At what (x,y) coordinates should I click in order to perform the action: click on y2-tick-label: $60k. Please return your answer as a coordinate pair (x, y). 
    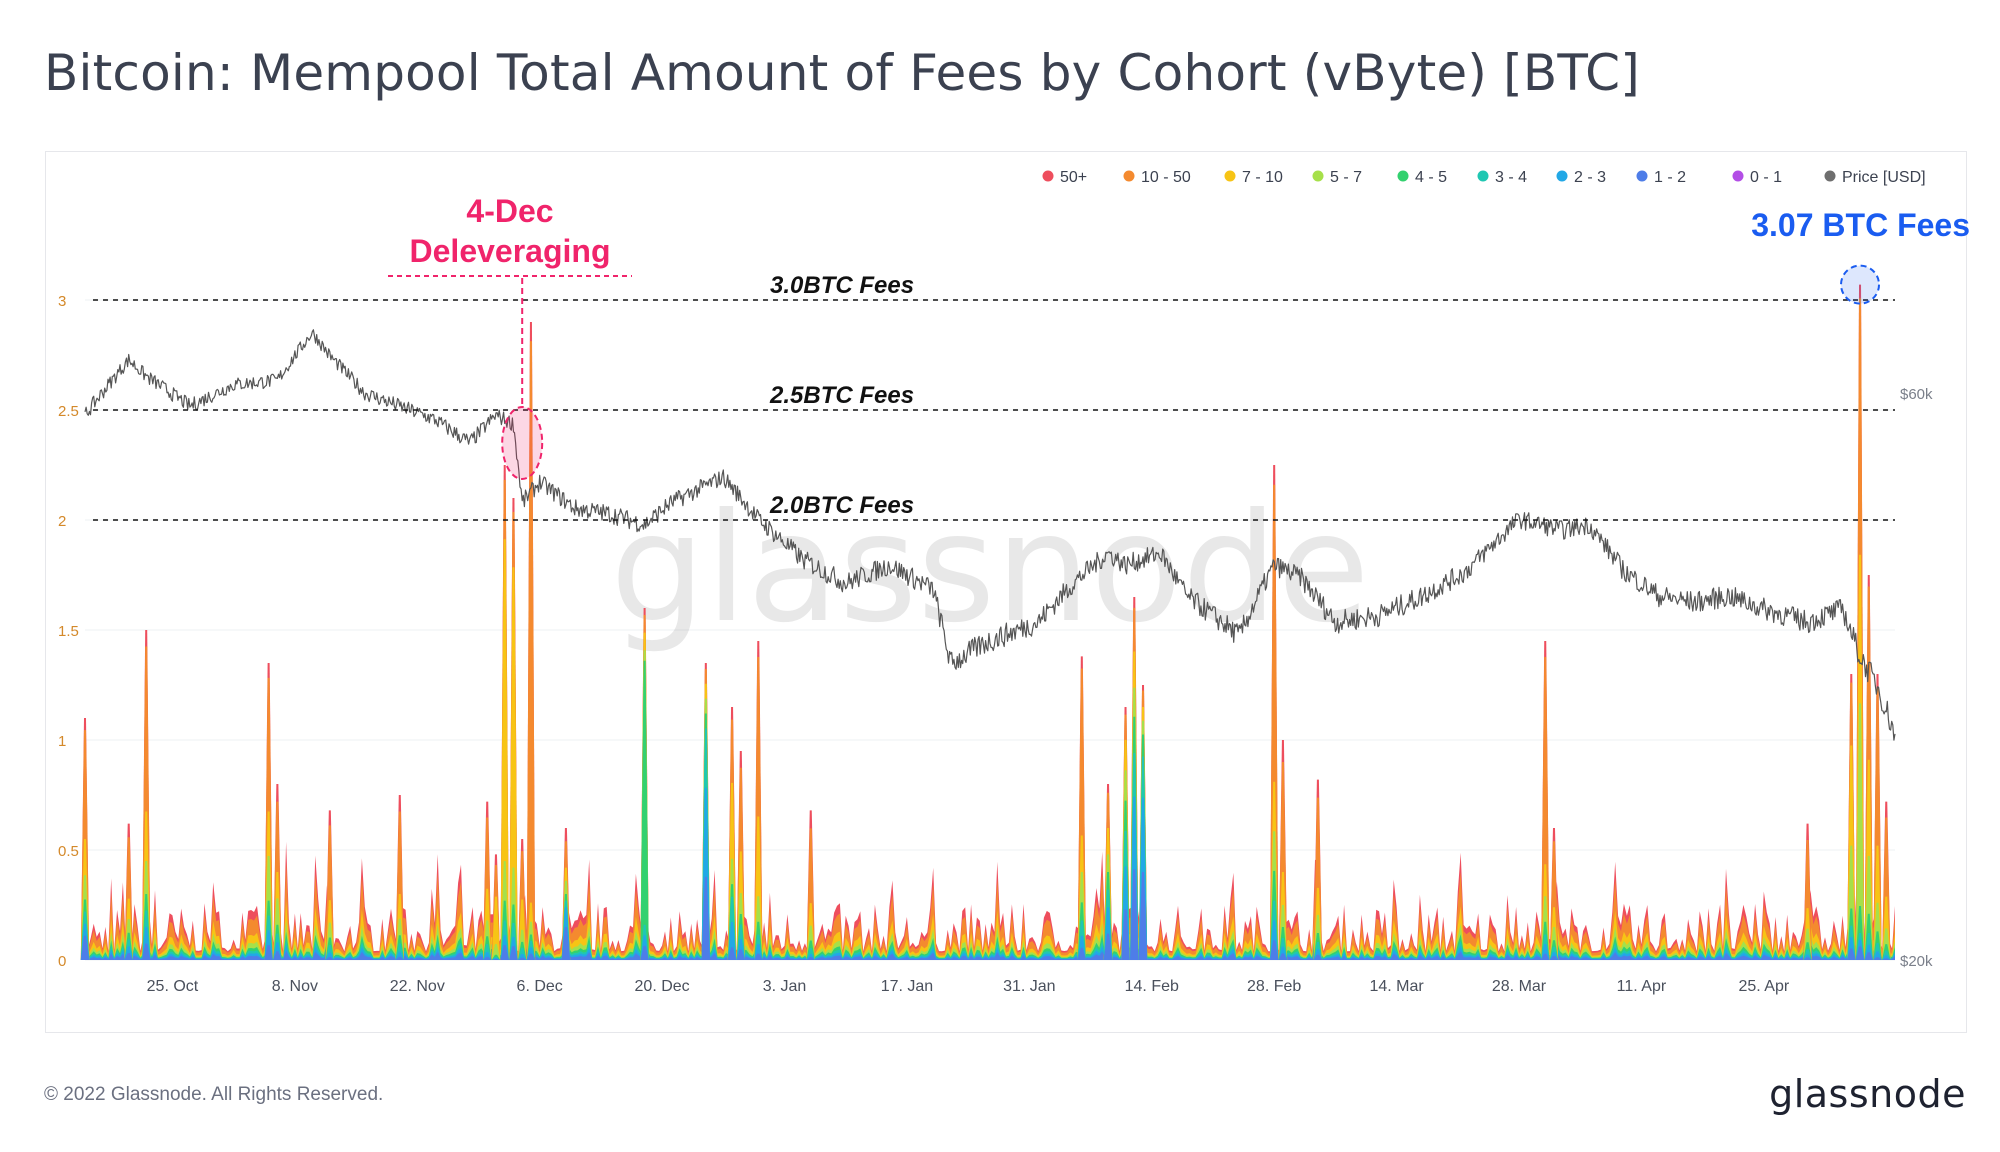
    Looking at the image, I should click on (1916, 394).